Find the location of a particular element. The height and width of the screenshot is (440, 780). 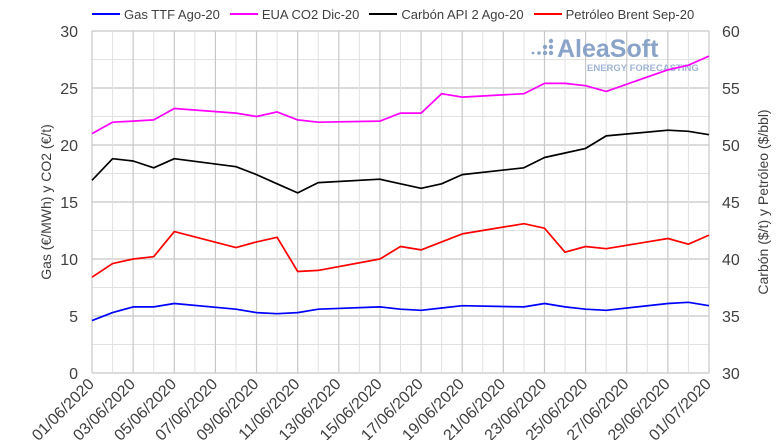

y-right-tick-label: 30 is located at coordinates (731, 374).